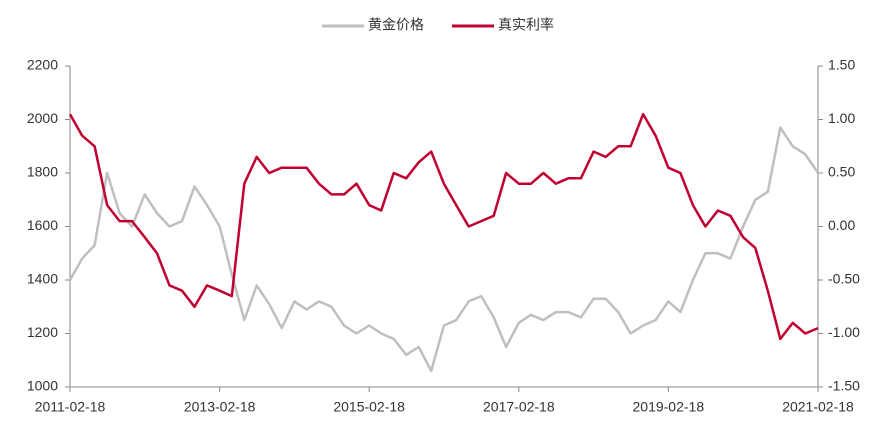  I want to click on y-tick-label: 1800, so click(42, 172).